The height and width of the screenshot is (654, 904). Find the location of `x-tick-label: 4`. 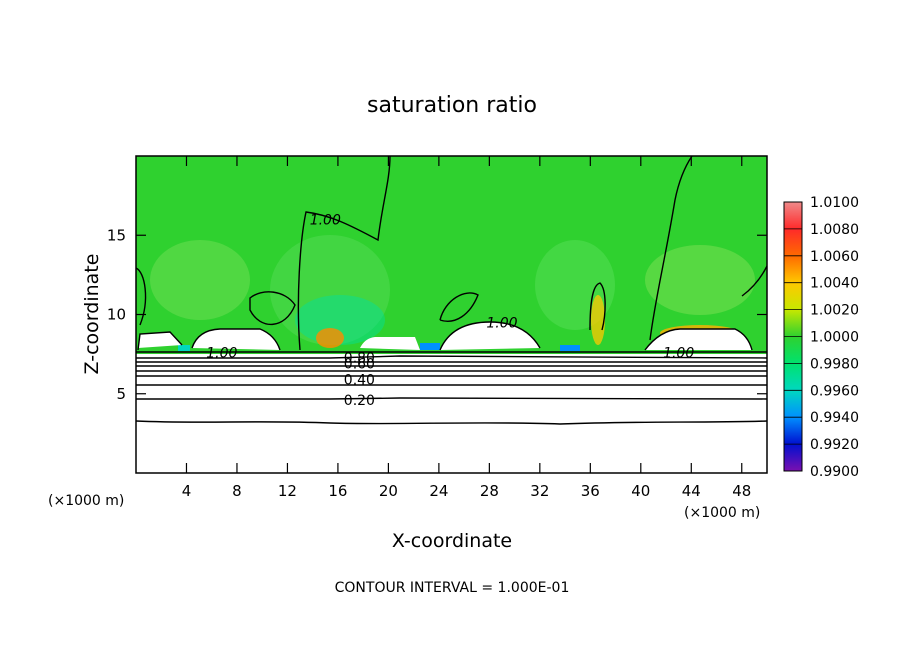

x-tick-label: 4 is located at coordinates (187, 491).